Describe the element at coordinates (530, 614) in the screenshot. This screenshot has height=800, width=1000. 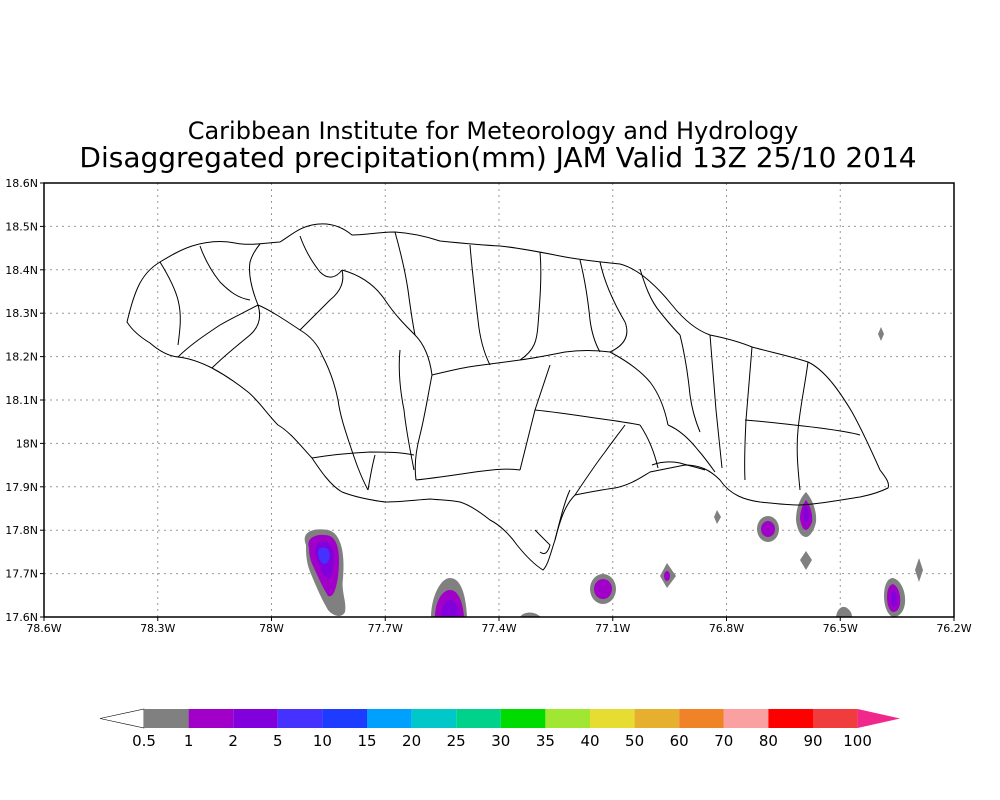
I see `precip-cell-77-20w` at that location.